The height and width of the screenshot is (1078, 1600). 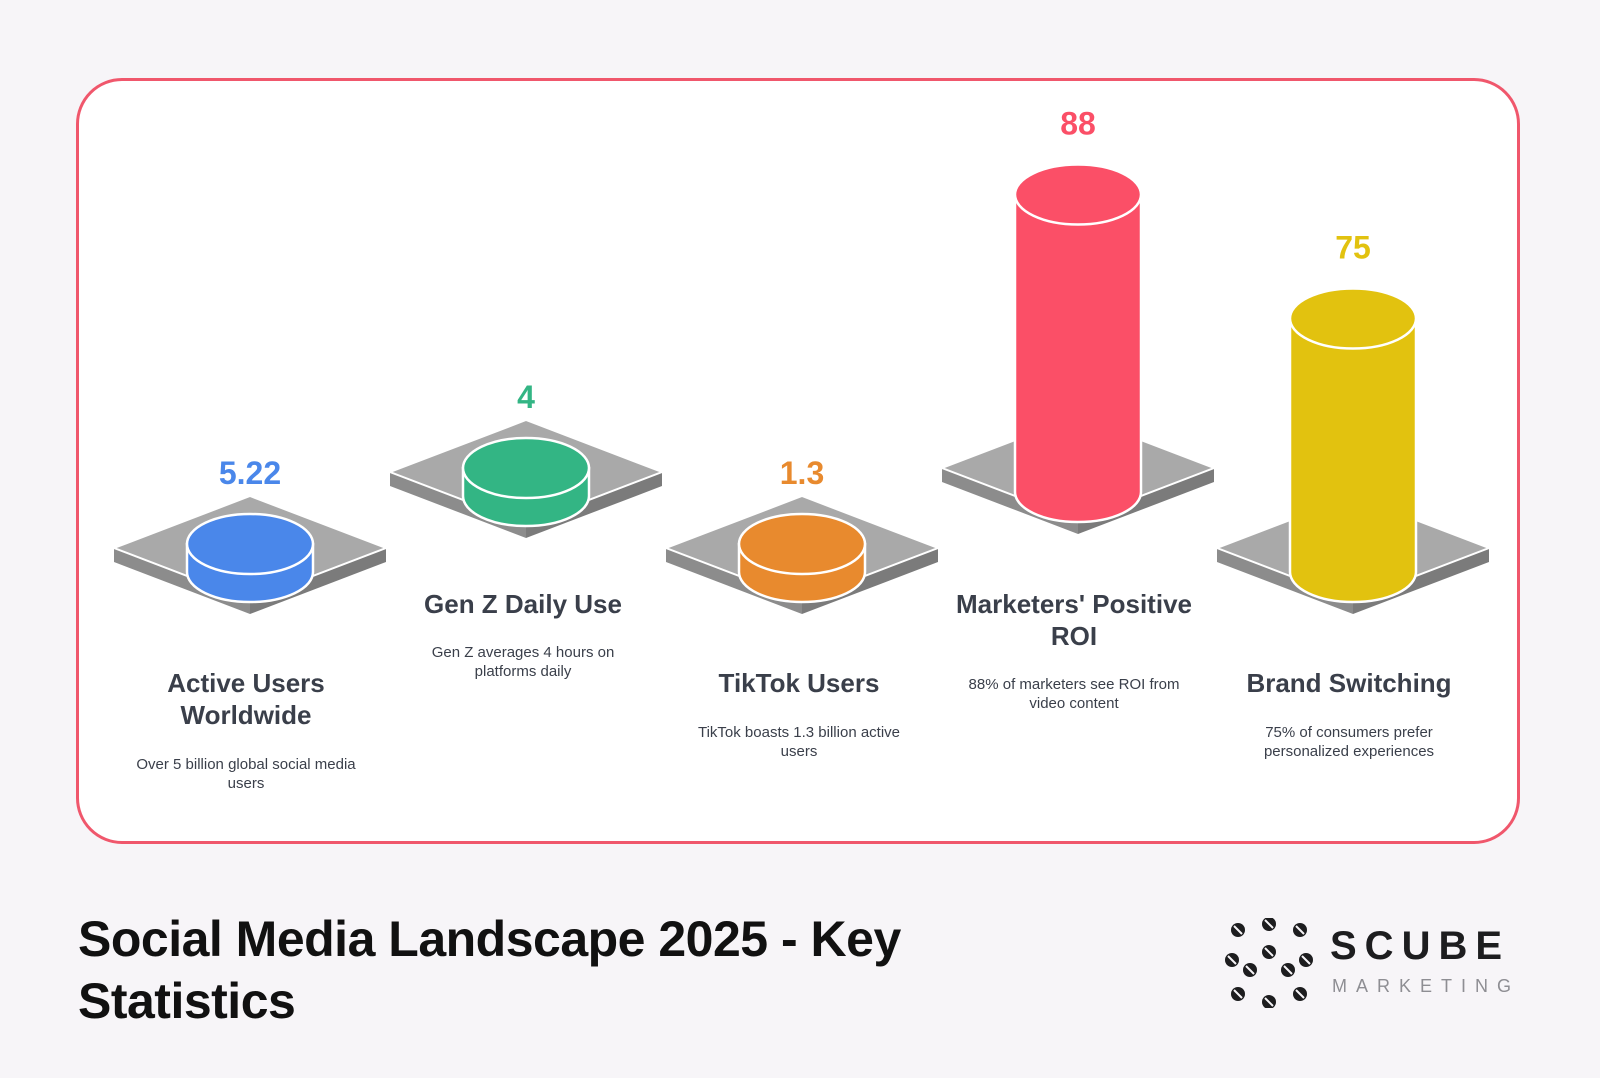 What do you see at coordinates (799, 742) in the screenshot?
I see `stat-desc-tiktok: TikTok boasts 1.3 billion active users` at bounding box center [799, 742].